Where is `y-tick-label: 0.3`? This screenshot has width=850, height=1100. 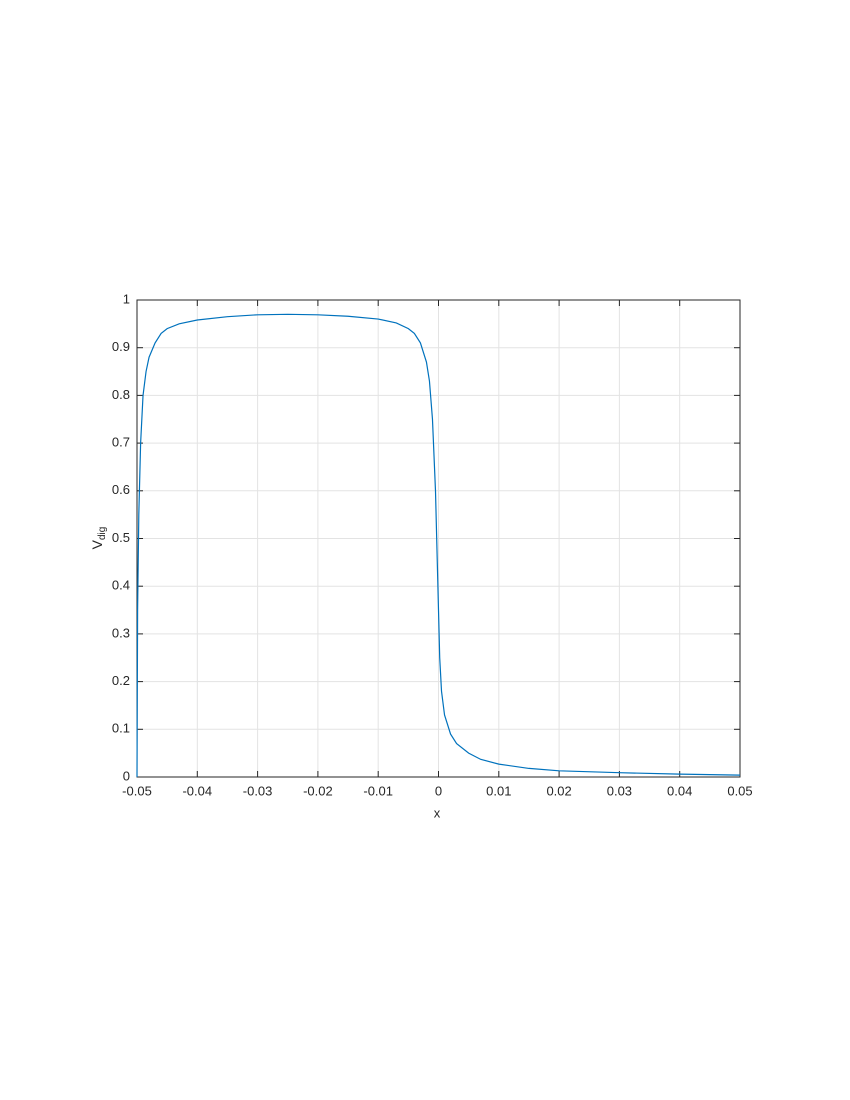
y-tick-label: 0.3 is located at coordinates (121, 632).